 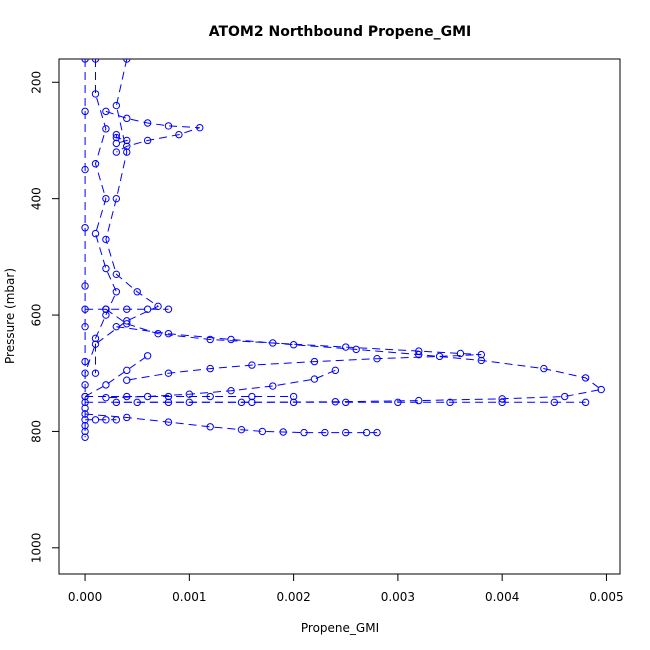 What do you see at coordinates (346, 588) in the screenshot?
I see `x-axis: 0.000 0.001 0.002 0.003 0.004 0.005` at bounding box center [346, 588].